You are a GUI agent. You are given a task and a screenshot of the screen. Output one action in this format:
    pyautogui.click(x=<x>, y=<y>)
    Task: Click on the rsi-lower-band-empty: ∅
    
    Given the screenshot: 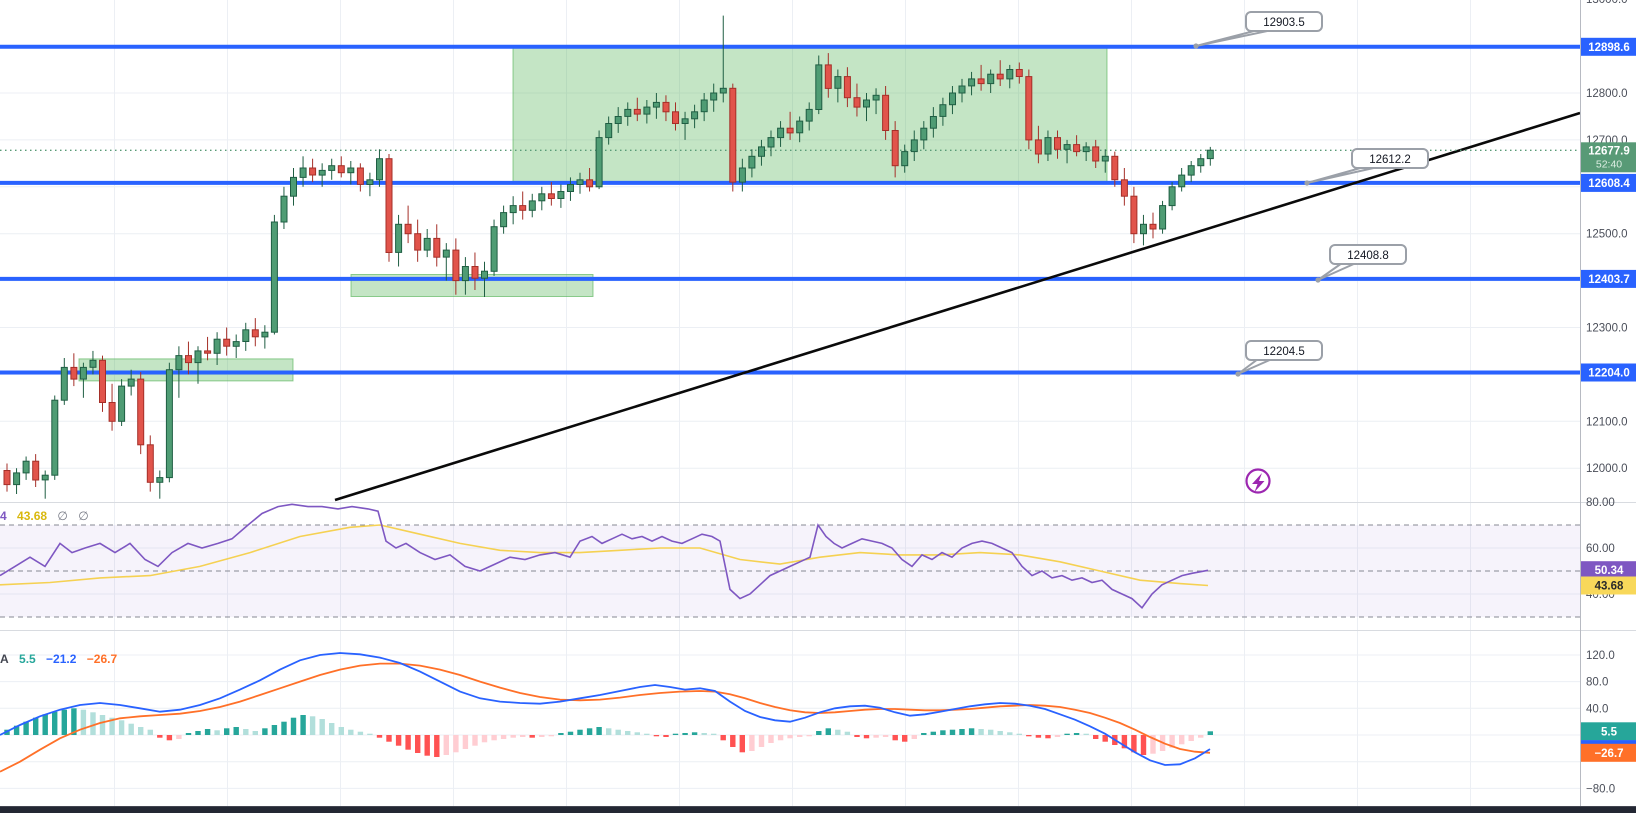 What is the action you would take?
    pyautogui.click(x=83, y=516)
    